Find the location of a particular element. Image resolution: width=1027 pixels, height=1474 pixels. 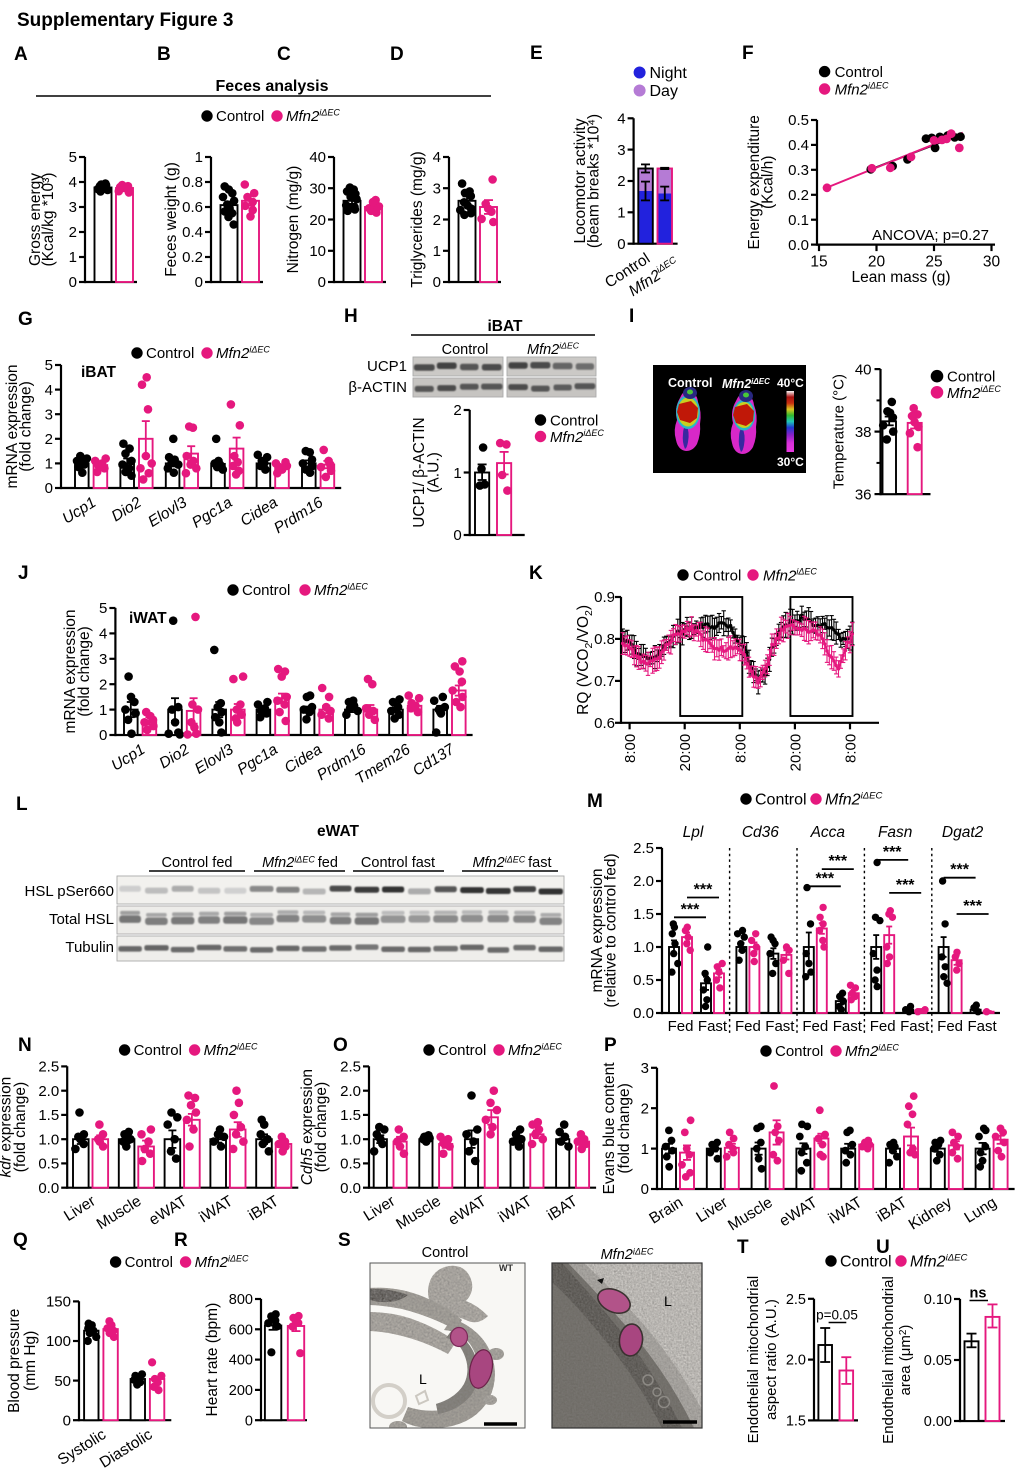

svg-text: Q is located at coordinates (20, 1240).